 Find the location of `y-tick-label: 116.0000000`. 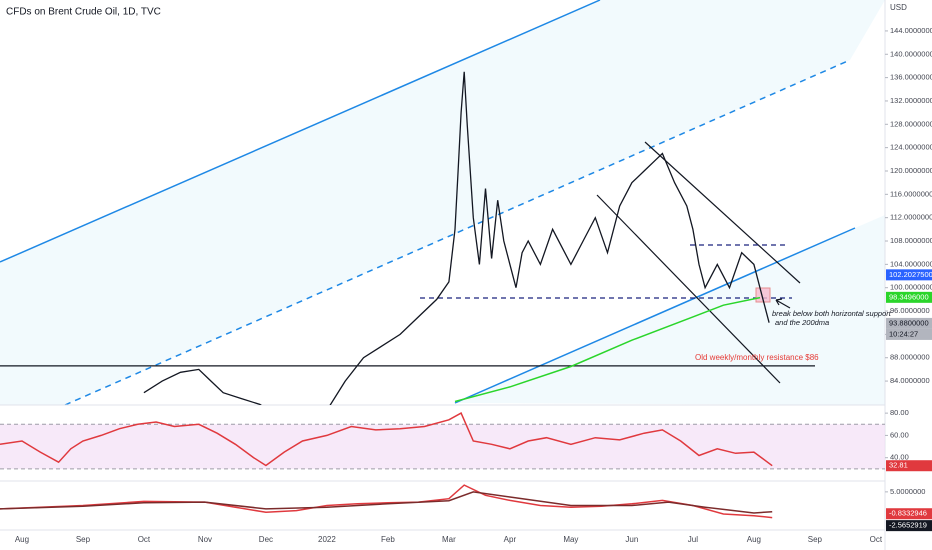

y-tick-label: 116.0000000 is located at coordinates (911, 193).